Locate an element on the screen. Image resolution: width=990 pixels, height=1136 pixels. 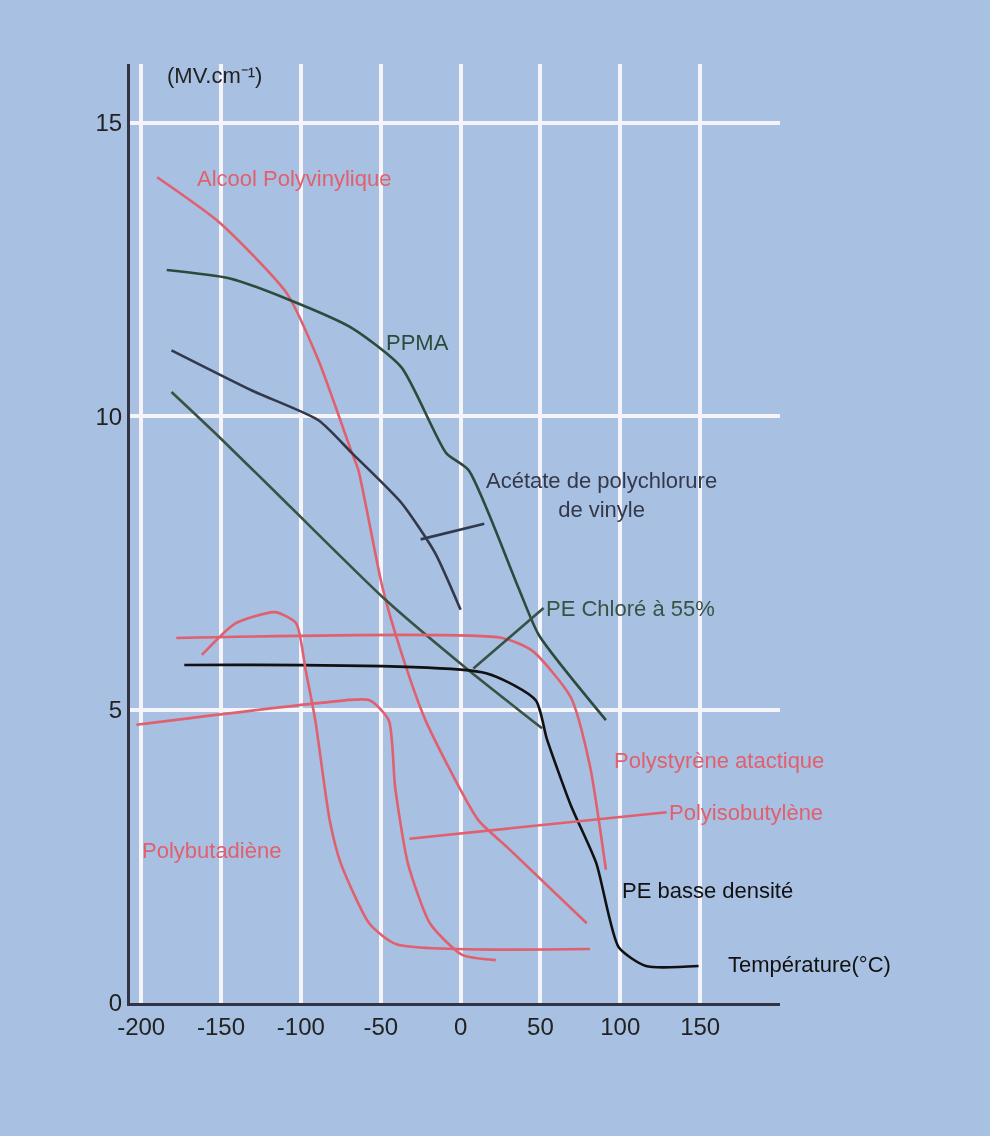
x-tick-label: -50 is located at coordinates (381, 1026).